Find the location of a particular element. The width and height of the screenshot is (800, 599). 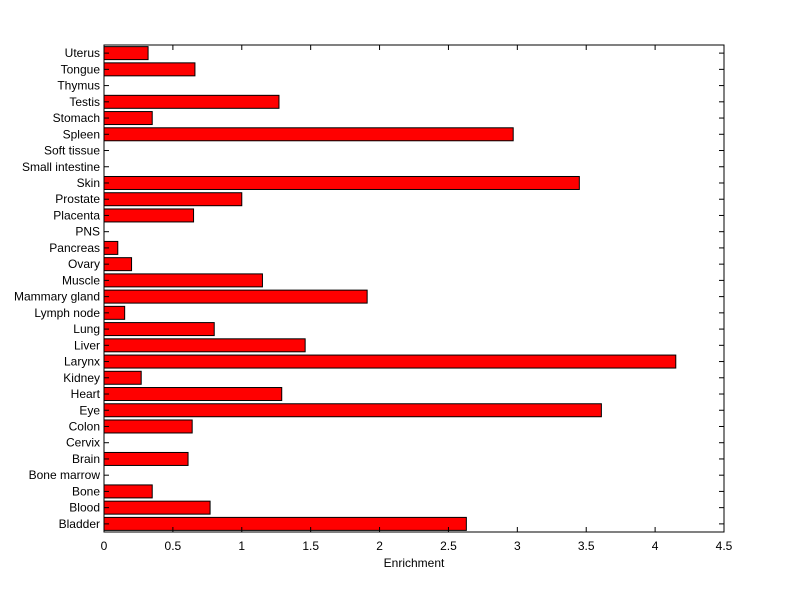

y-tick-label: Mammary gland is located at coordinates (57, 297).